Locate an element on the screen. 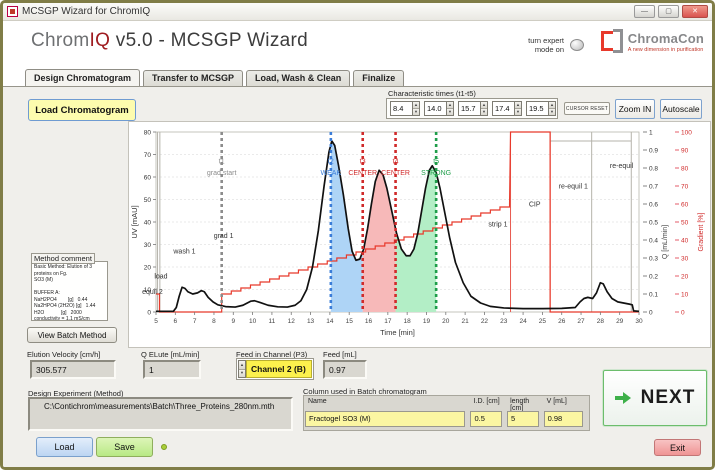 The height and width of the screenshot is (470, 715). column-table-row: Fractogel SO3 (M) 0.5 5 0.98 is located at coordinates (446, 419).